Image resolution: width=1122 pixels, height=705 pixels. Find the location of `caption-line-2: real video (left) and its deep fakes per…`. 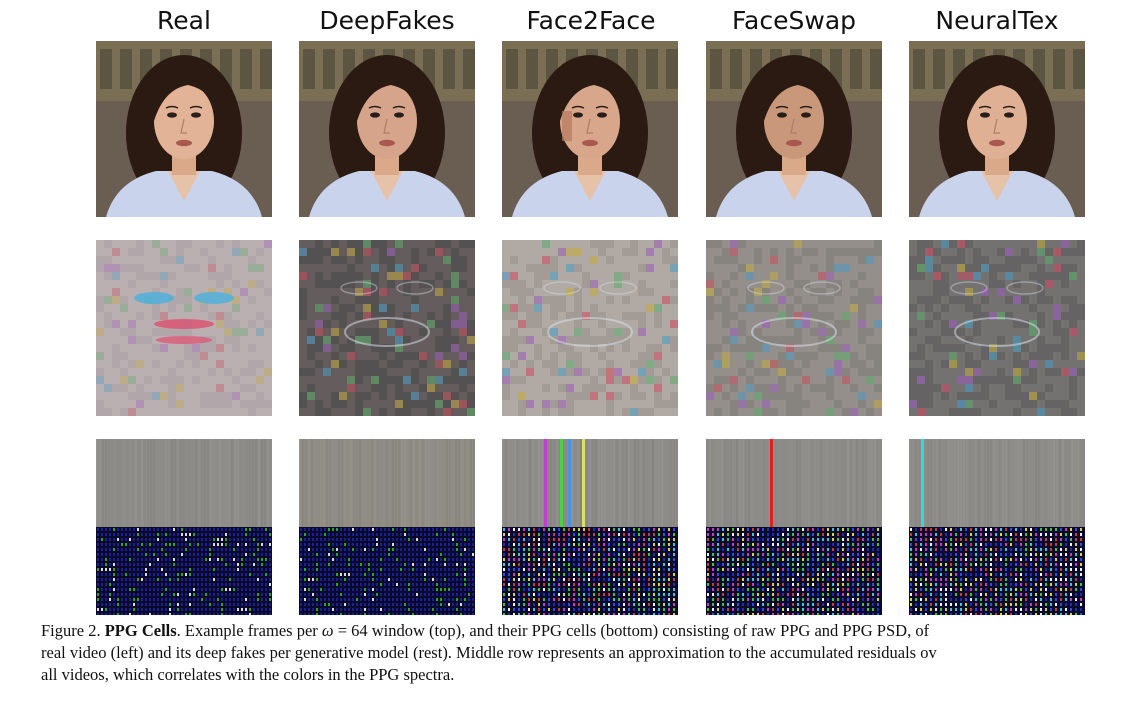

caption-line-2: real video (left) and its deep fakes per… is located at coordinates (489, 652).